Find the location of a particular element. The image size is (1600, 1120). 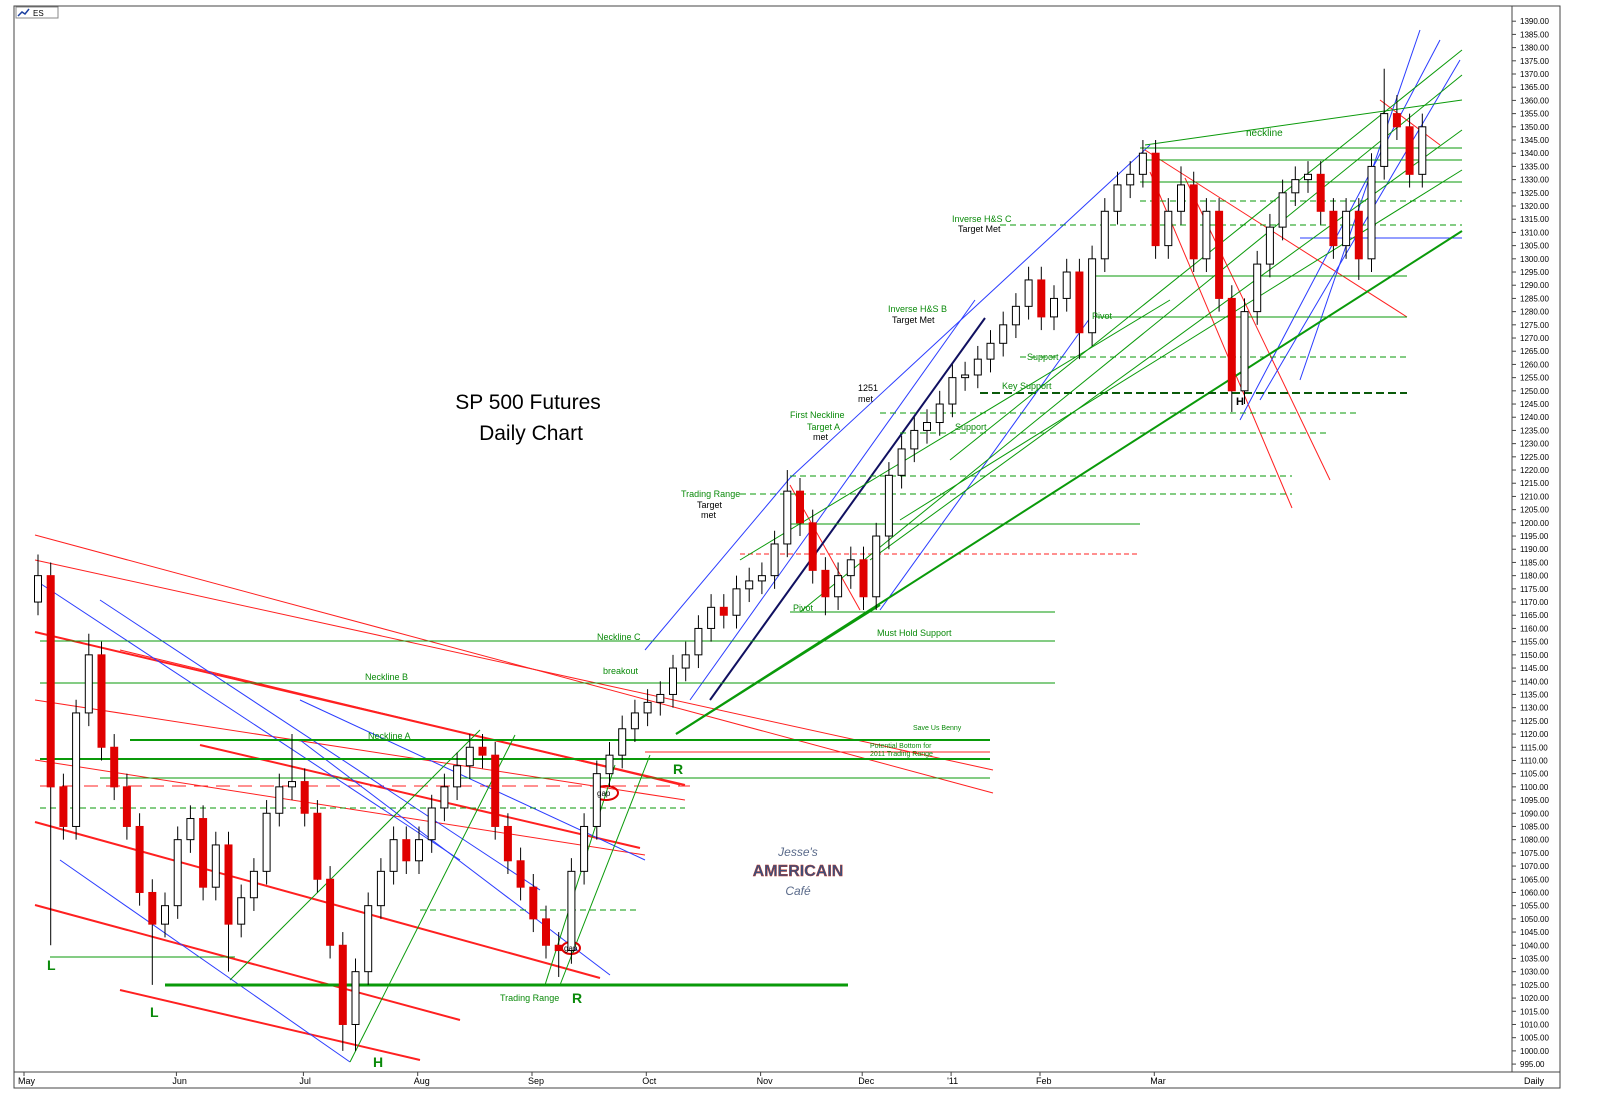

y-tick-label: 1215.00 is located at coordinates (1534, 483).